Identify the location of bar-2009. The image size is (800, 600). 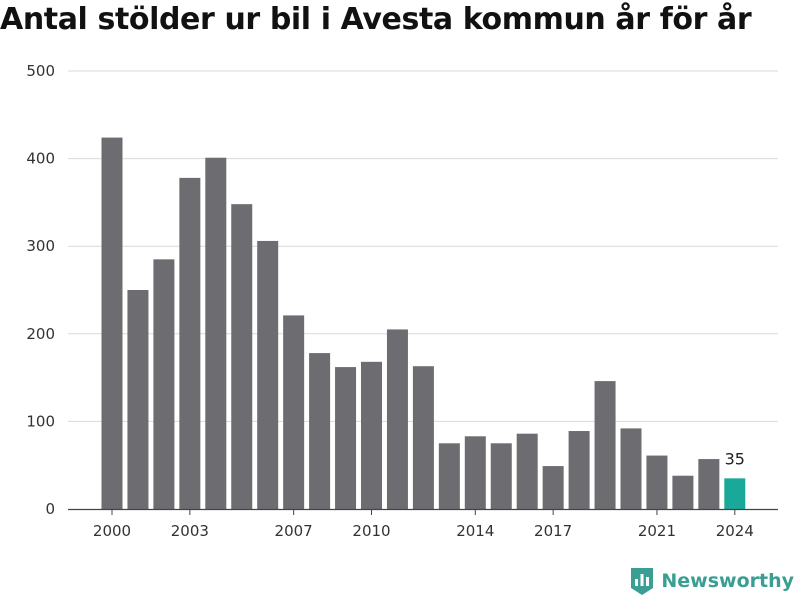
(346, 438).